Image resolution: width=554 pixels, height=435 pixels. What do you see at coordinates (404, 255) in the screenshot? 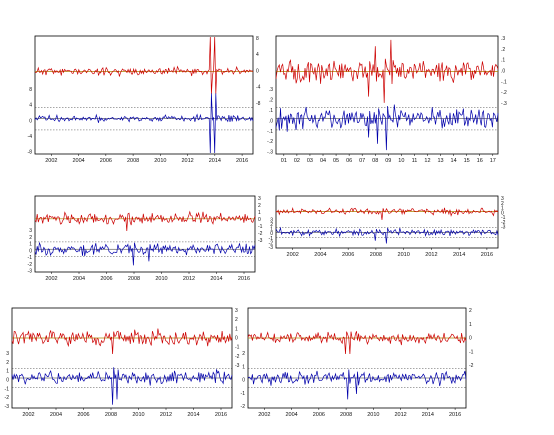
I see `chart4-xtick-label: 2010` at bounding box center [404, 255].